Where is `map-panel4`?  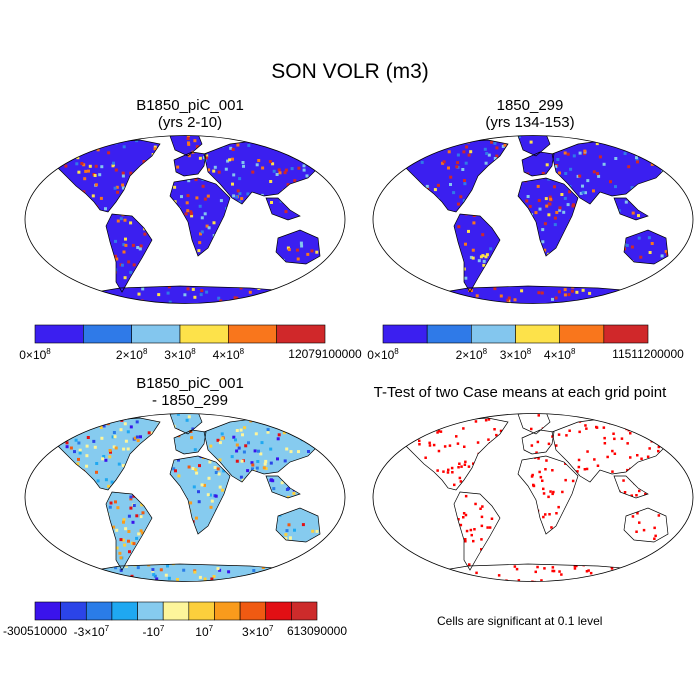
map-panel4 is located at coordinates (533, 497).